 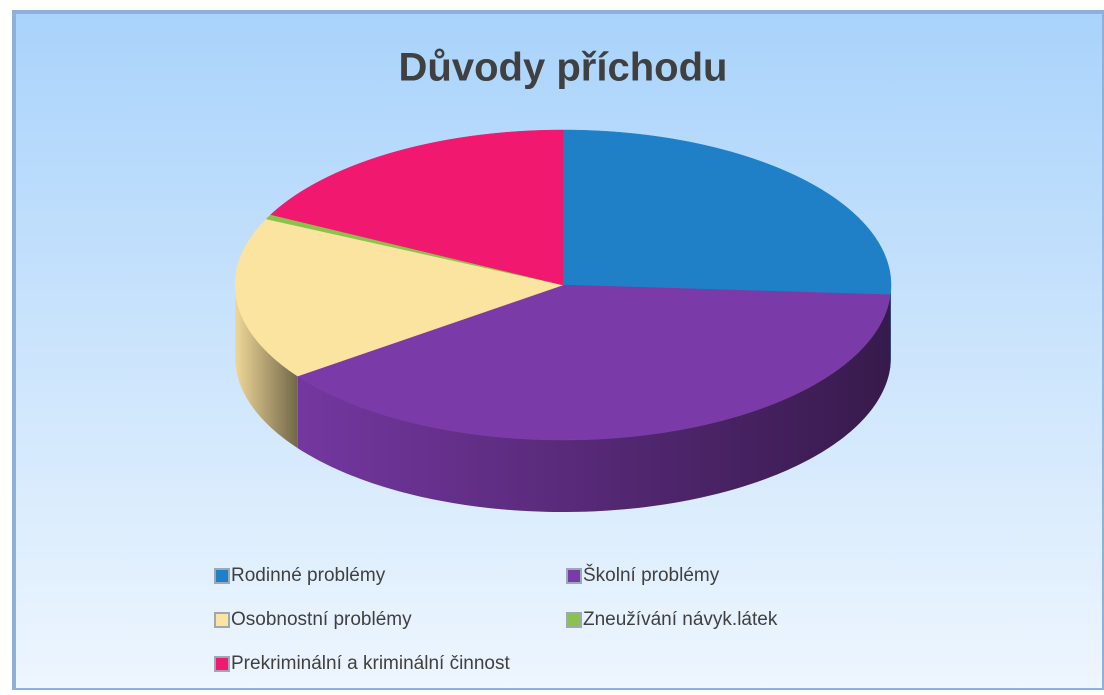 I want to click on chart-title: Důvody příchodu, so click(x=563, y=68).